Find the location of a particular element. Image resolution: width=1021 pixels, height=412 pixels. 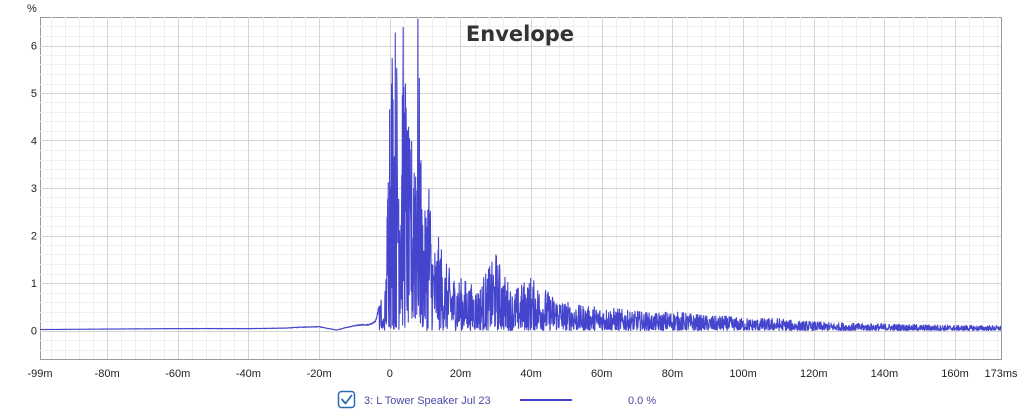

x-tick-label: 20m is located at coordinates (460, 374).